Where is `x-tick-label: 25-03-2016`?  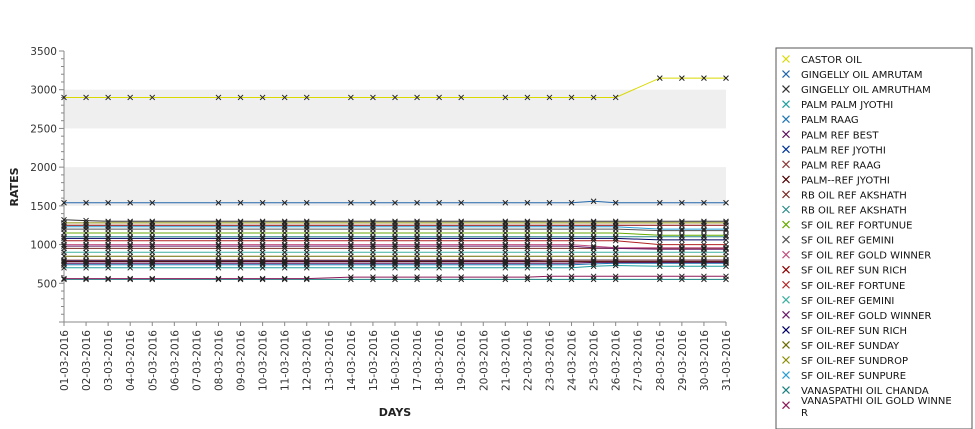 x-tick-label: 25-03-2016 is located at coordinates (595, 360).